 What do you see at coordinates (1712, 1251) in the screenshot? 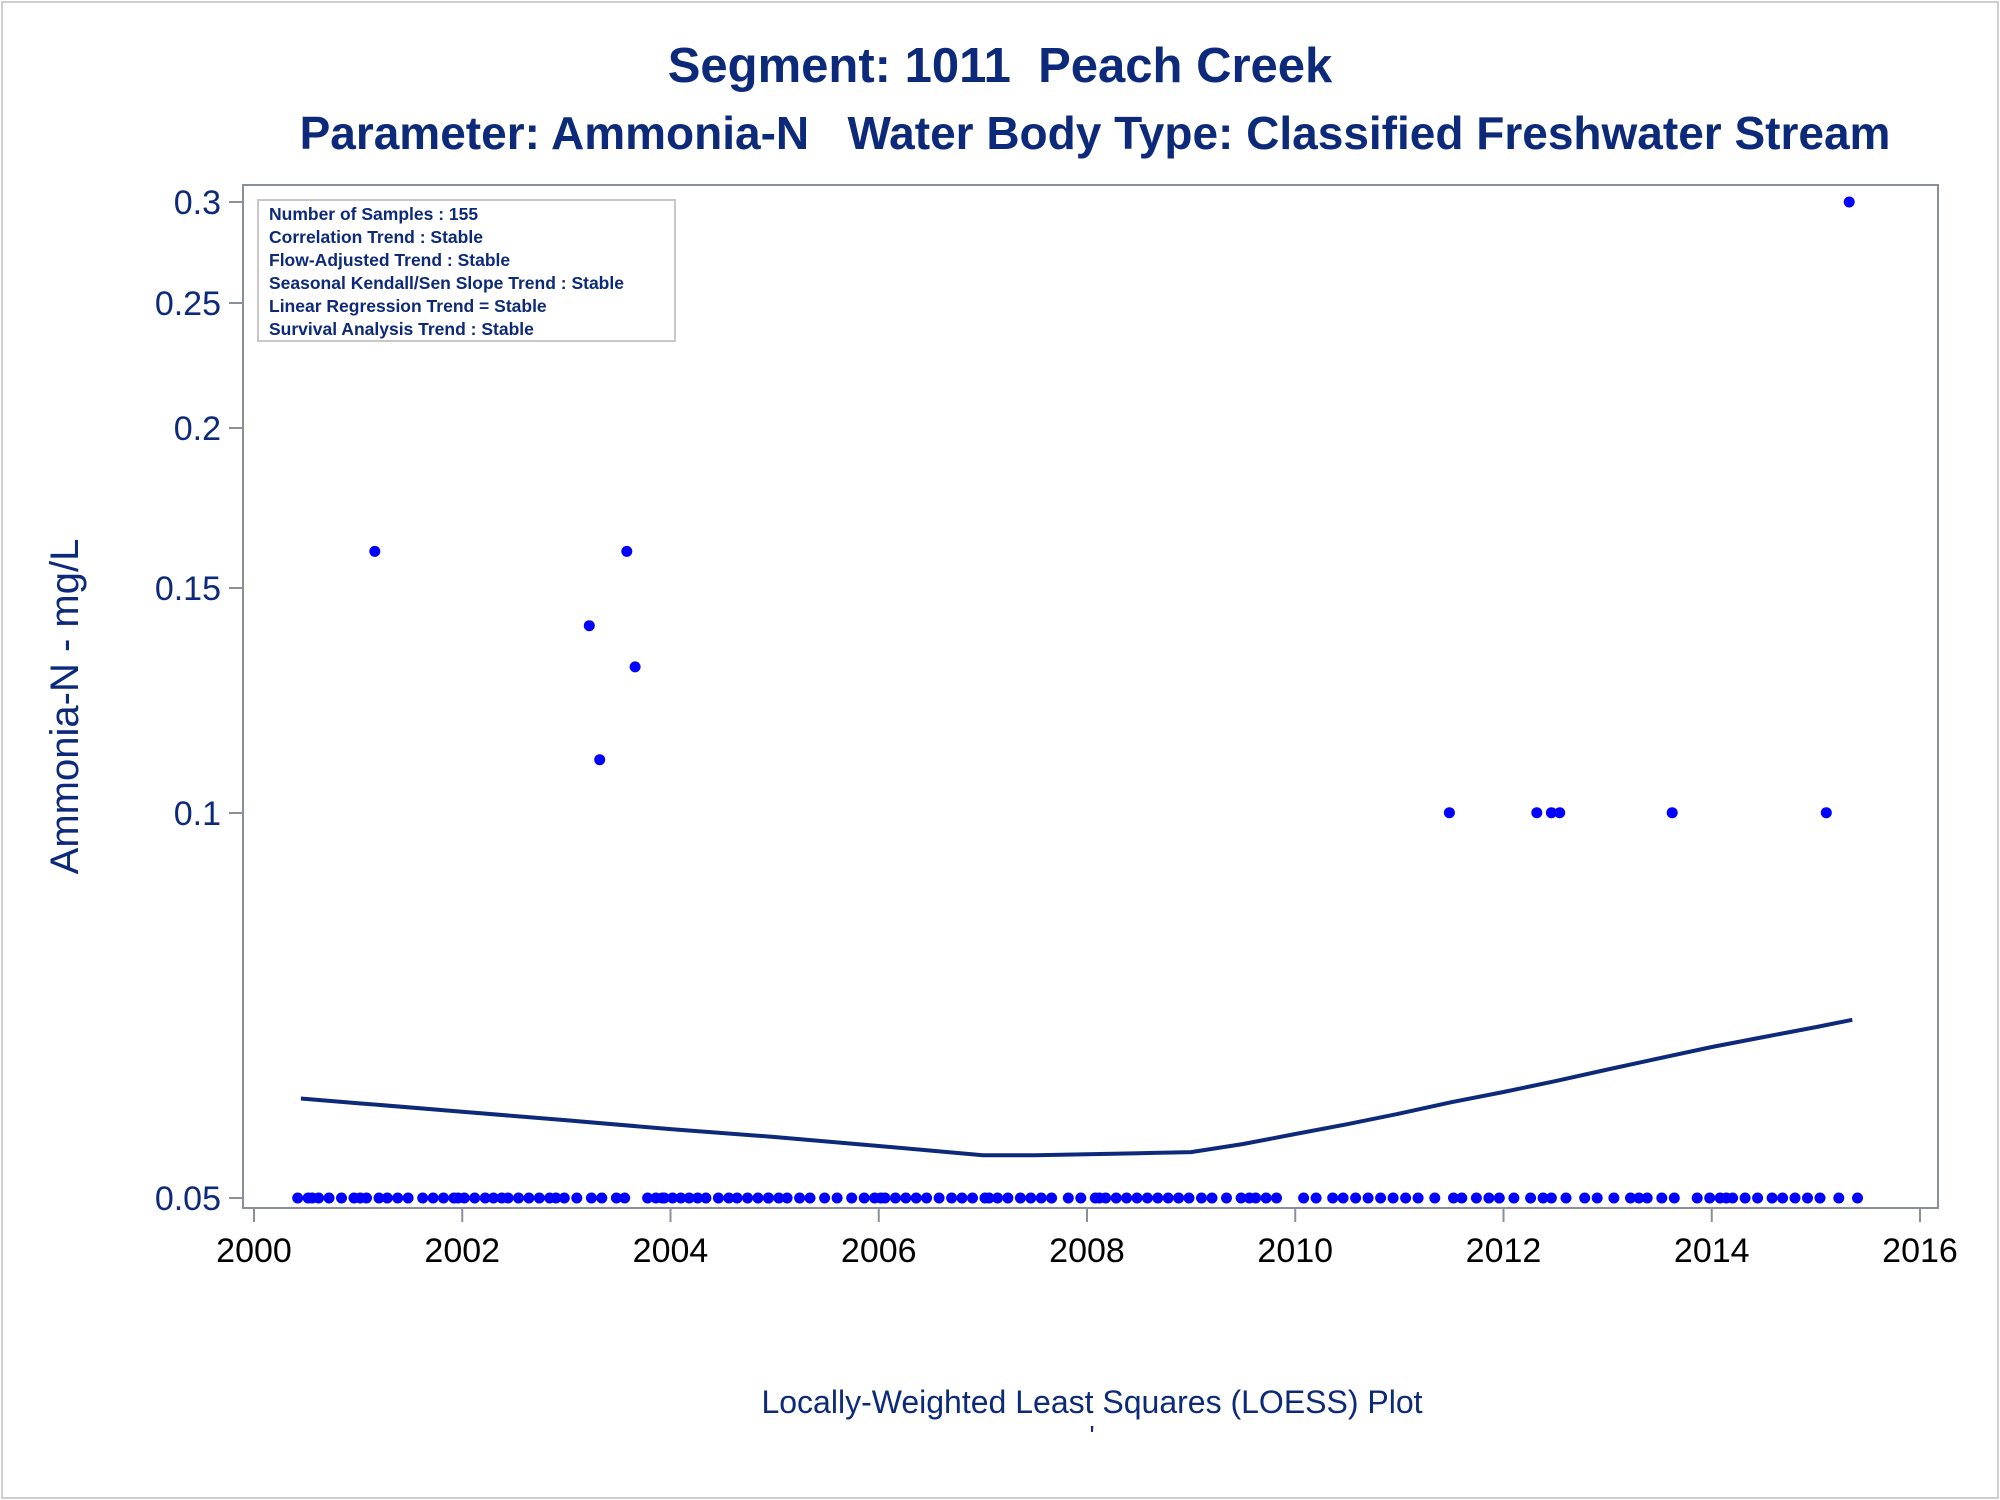
I see `x-tick-label: 2014` at bounding box center [1712, 1251].